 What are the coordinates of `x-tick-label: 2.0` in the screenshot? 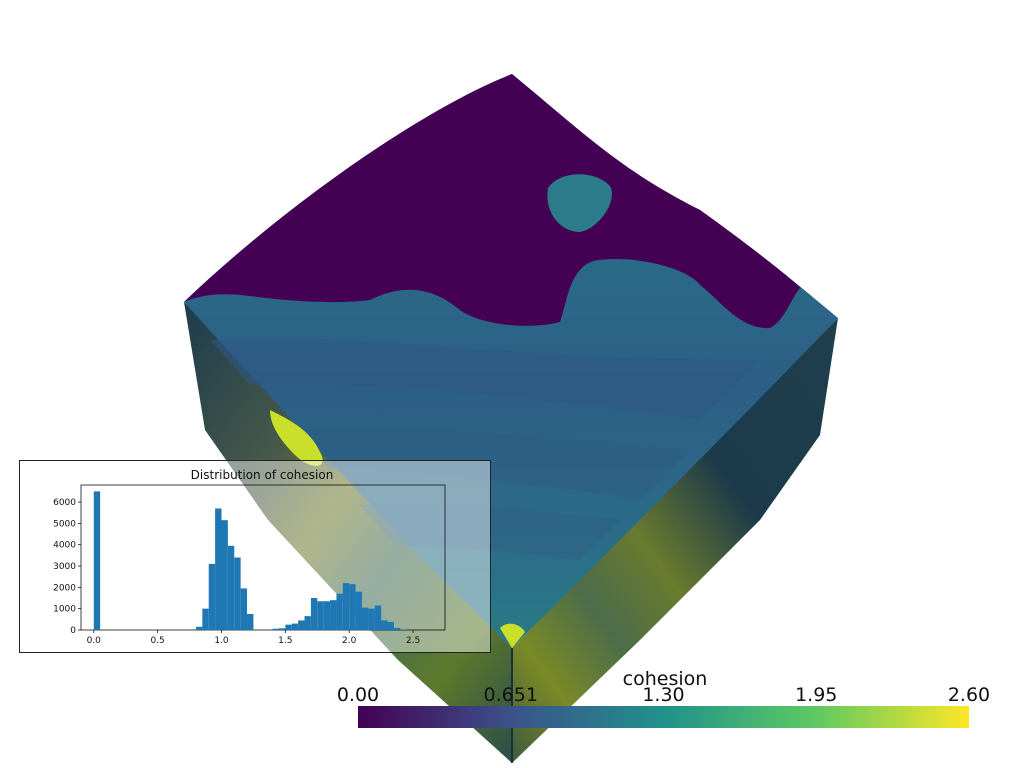 It's located at (349, 641).